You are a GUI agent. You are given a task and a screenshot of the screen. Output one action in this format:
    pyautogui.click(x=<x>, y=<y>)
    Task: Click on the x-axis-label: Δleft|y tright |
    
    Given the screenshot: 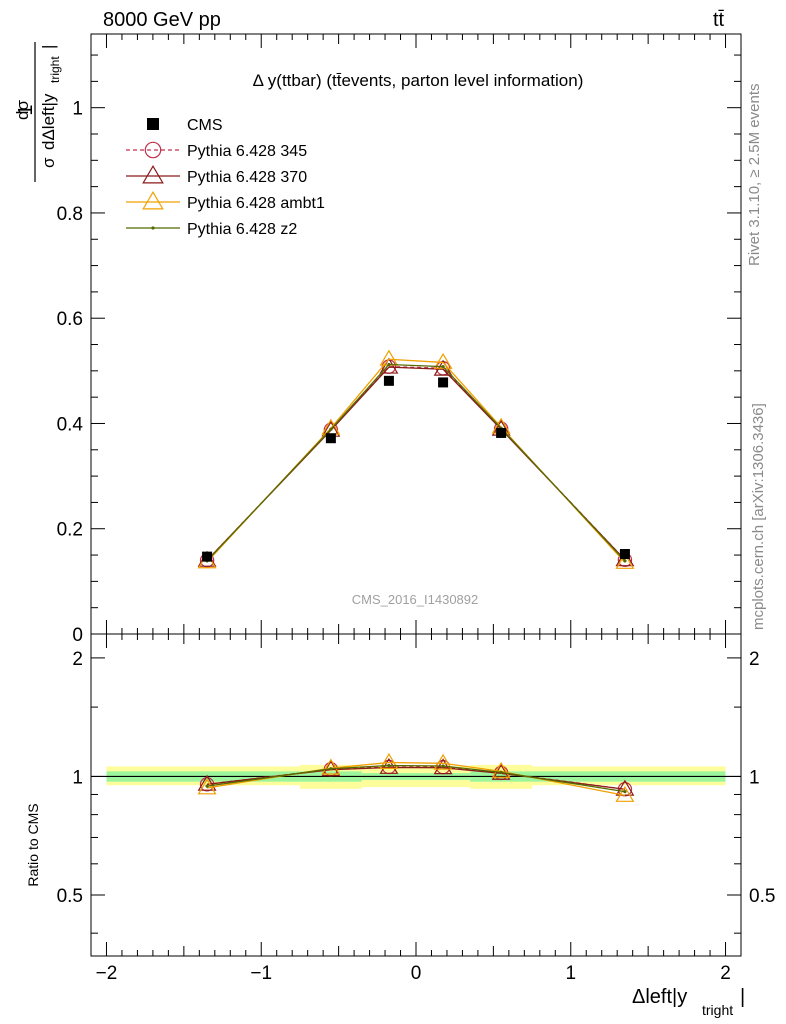 What is the action you would take?
    pyautogui.click(x=688, y=1002)
    